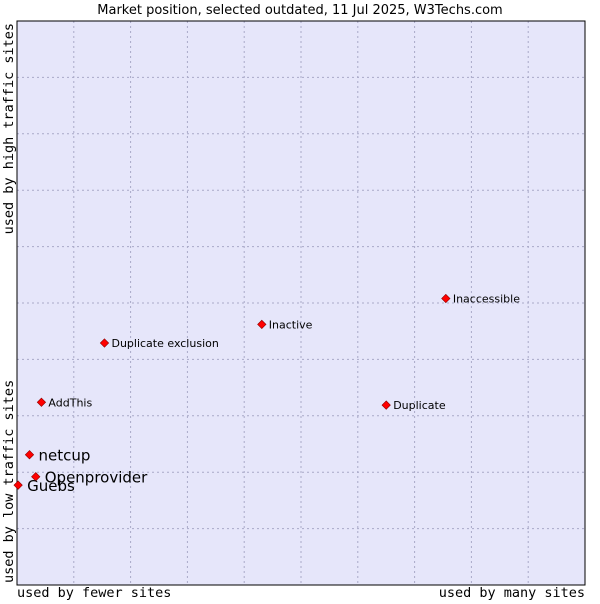 Image resolution: width=600 pixels, height=604 pixels. What do you see at coordinates (64, 456) in the screenshot?
I see `data-point-label: netcup` at bounding box center [64, 456].